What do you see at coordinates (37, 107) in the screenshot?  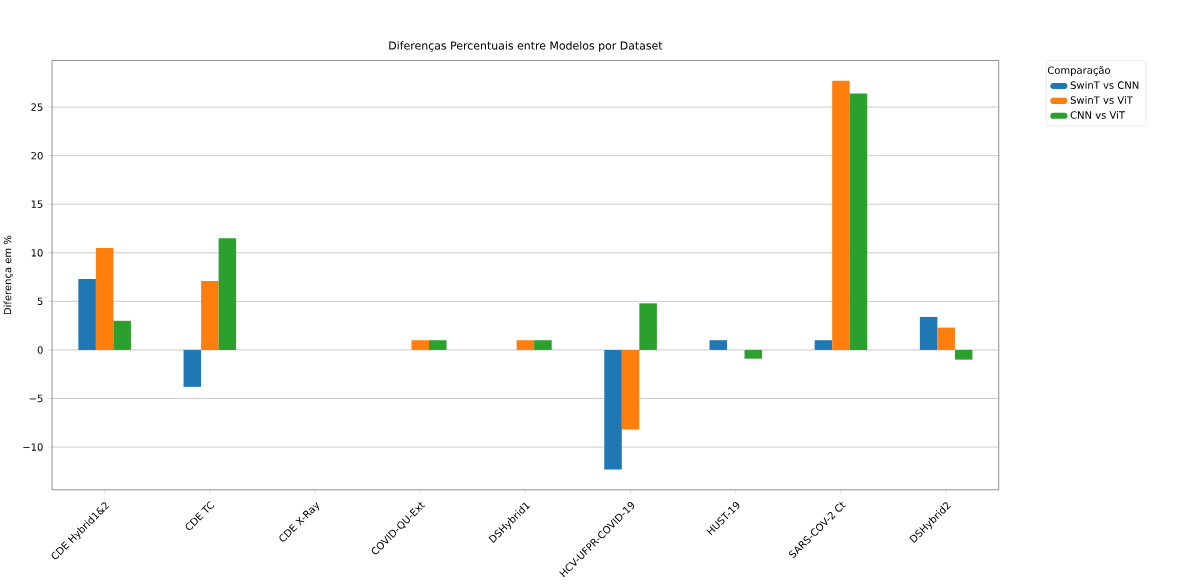 I see `y-tick-label: 25` at bounding box center [37, 107].